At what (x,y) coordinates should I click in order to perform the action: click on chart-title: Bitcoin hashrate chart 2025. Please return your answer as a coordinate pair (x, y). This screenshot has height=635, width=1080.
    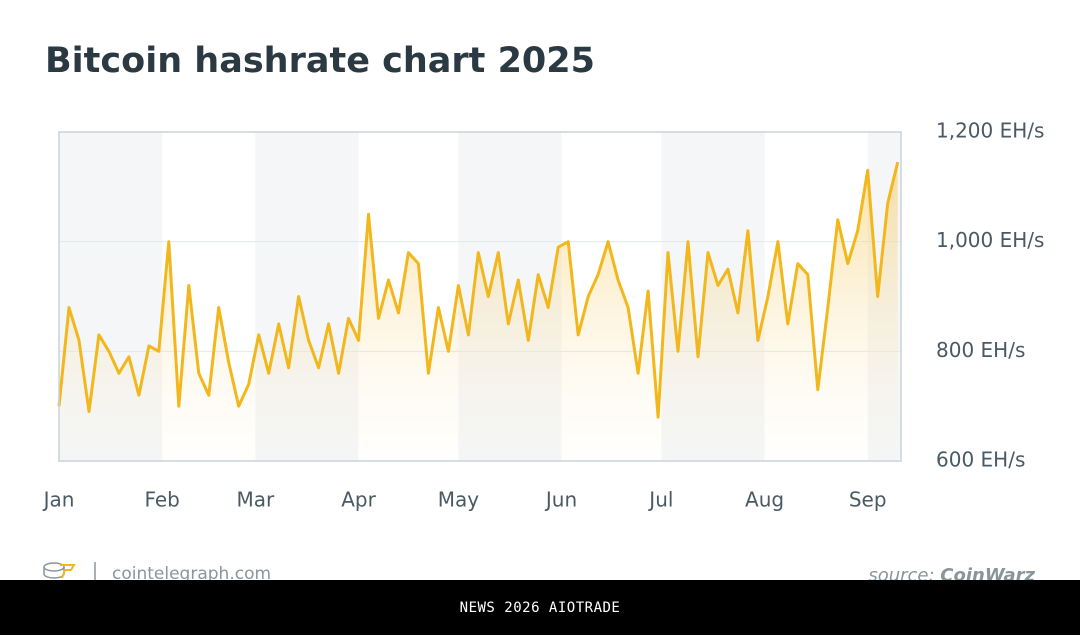
    Looking at the image, I should click on (320, 61).